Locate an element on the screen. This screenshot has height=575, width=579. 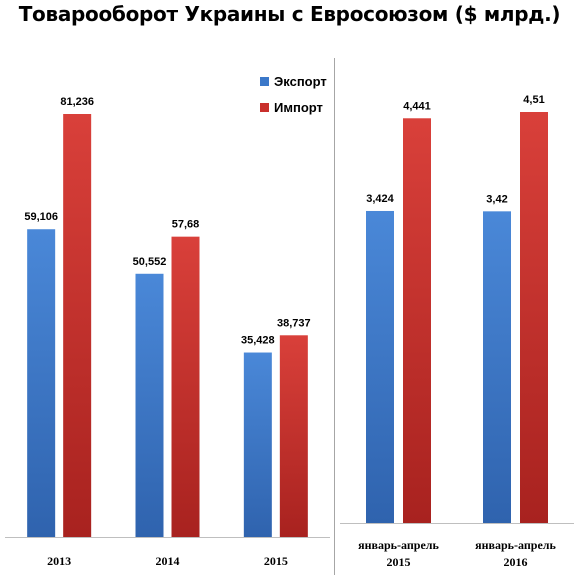
legend-label-import: Импорт is located at coordinates (298, 107).